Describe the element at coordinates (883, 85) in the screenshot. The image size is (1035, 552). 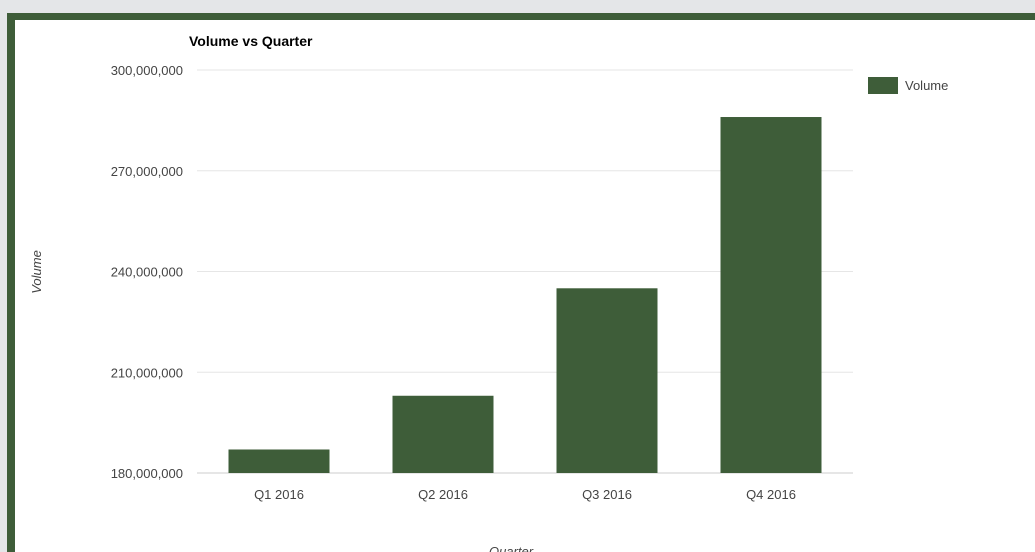
I see `legend-swatch` at that location.